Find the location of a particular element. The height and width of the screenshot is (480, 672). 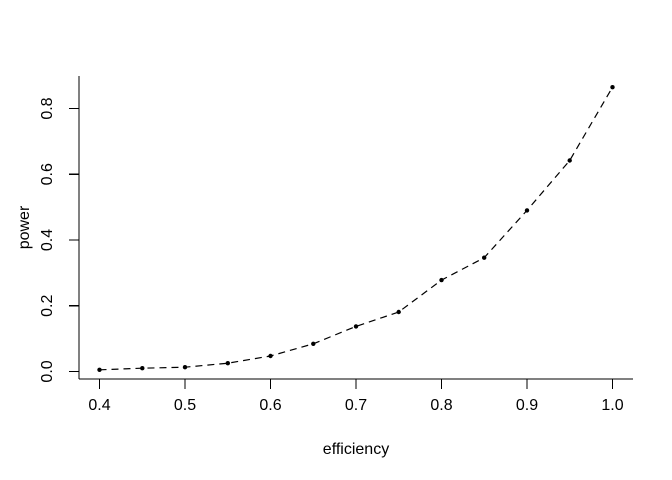

x-tick-label: 0.7 is located at coordinates (356, 405).